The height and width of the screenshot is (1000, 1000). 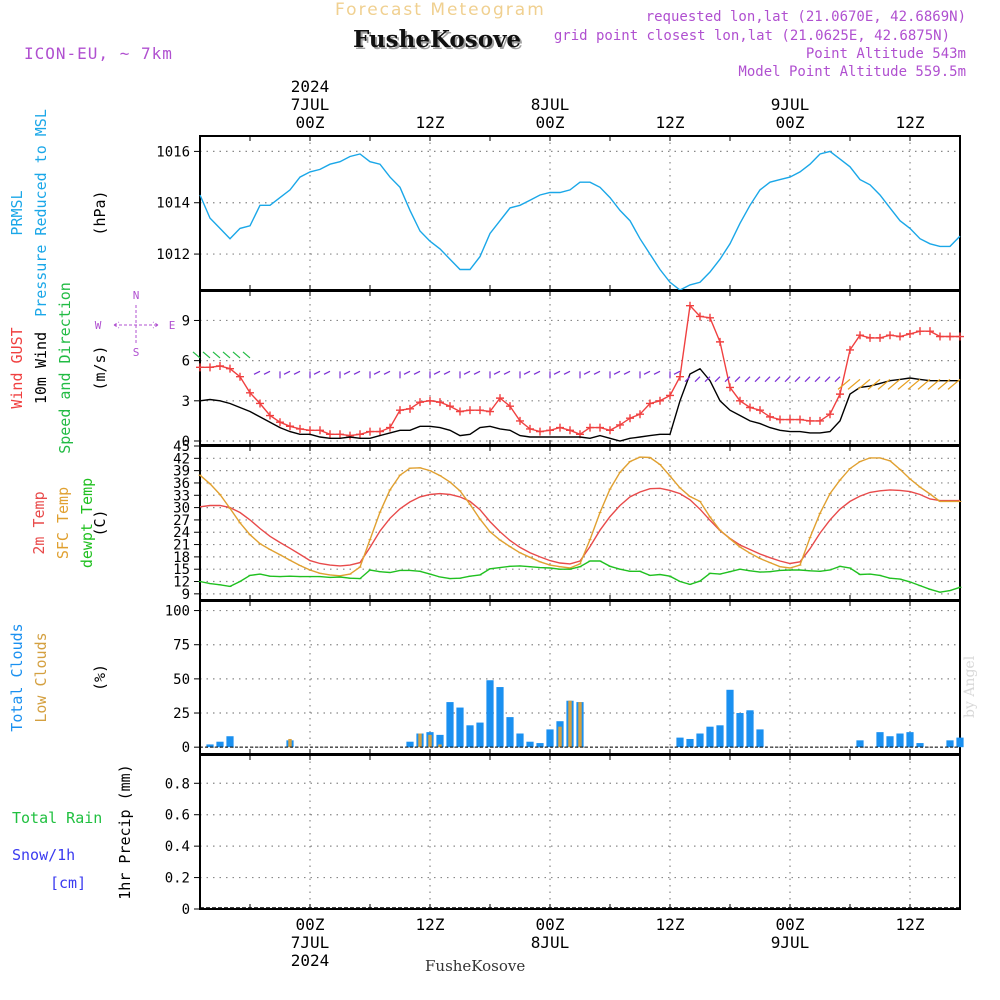 I want to click on panel-units: (m/s), so click(x=100, y=367).